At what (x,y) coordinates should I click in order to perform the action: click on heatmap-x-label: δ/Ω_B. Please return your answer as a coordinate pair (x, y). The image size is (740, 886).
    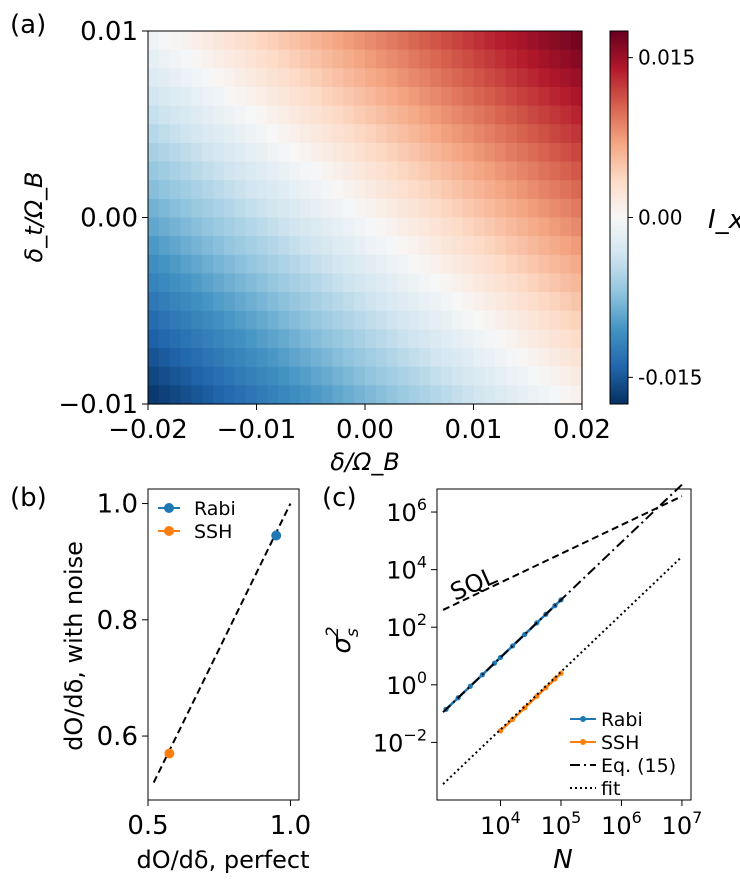
    Looking at the image, I should click on (365, 462).